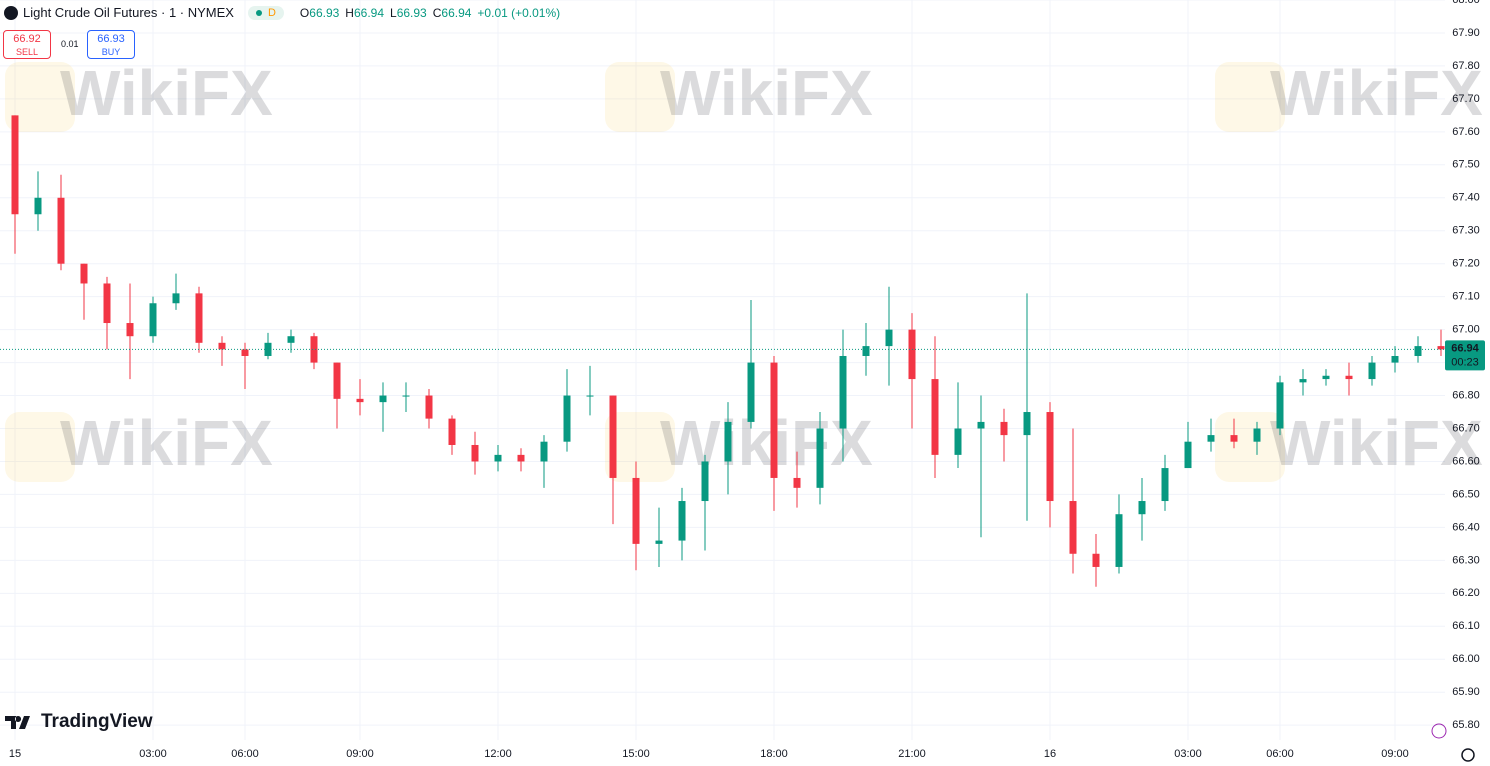 The height and width of the screenshot is (766, 1490). Describe the element at coordinates (1466, 330) in the screenshot. I see `y-tick-label: 67.00` at that location.